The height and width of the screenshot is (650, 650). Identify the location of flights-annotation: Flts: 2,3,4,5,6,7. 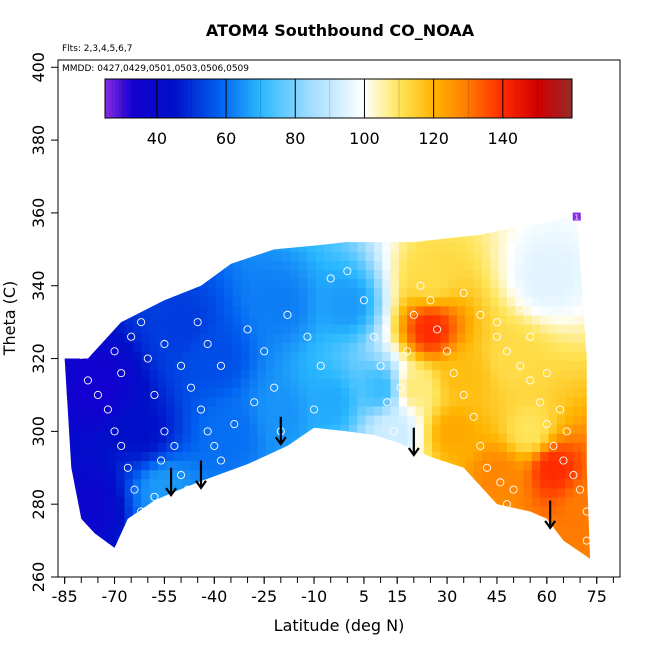
(97, 49).